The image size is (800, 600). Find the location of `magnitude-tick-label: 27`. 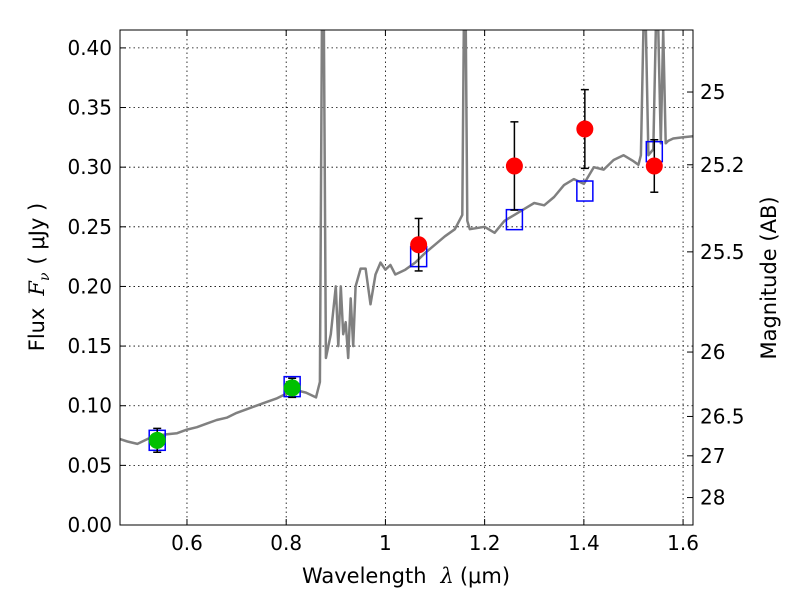

magnitude-tick-label: 27 is located at coordinates (712, 456).